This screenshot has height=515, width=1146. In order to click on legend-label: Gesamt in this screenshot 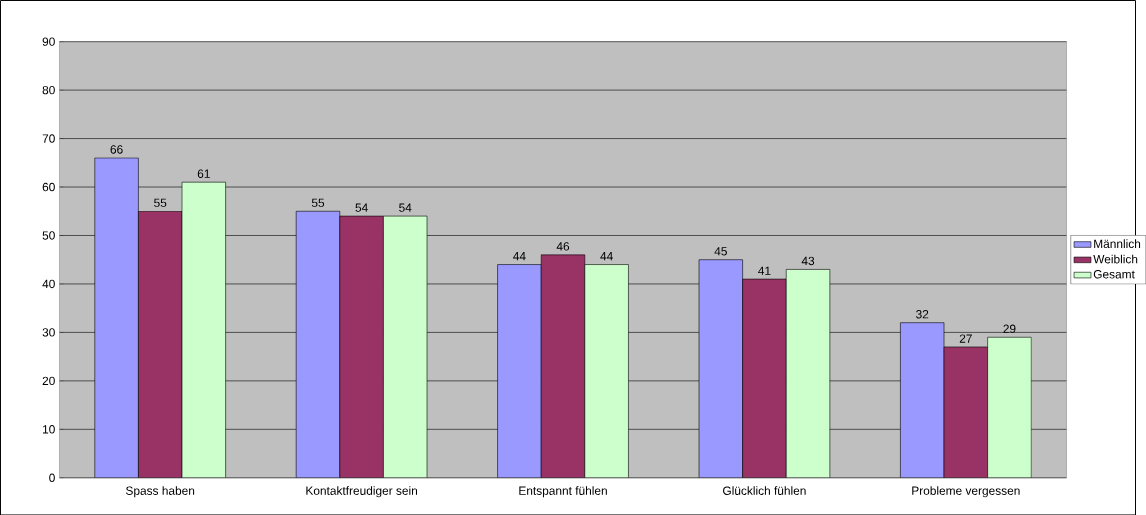, I will do `click(1114, 274)`.